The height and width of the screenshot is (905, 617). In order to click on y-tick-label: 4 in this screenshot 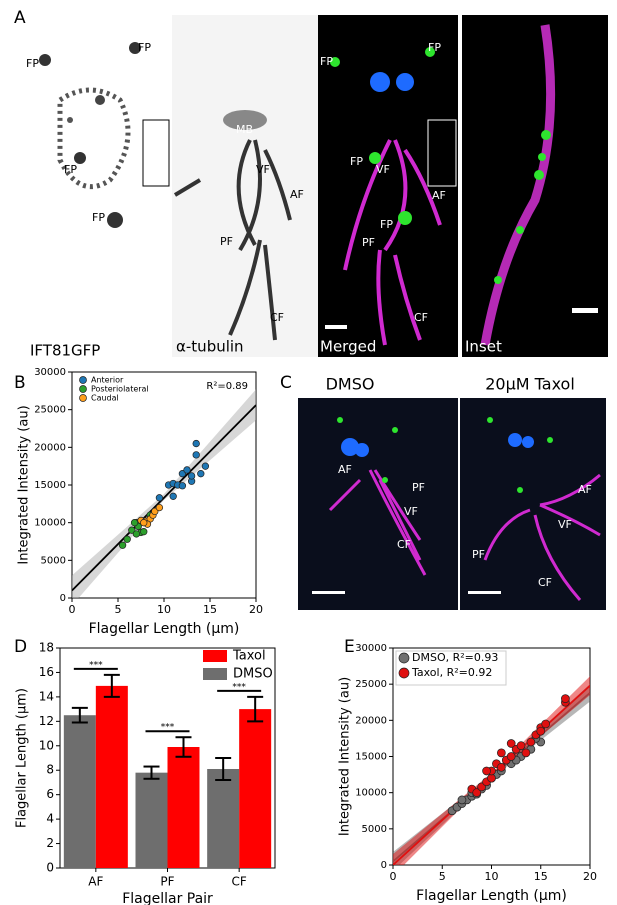, I will do `click(50, 819)`.